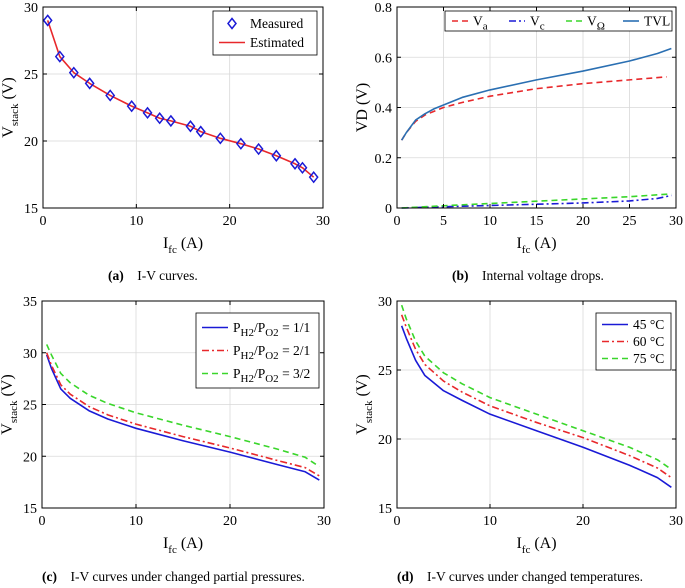 The height and width of the screenshot is (588, 685). I want to click on legend-label: PH2/PO2 = 1/1, so click(271, 329).